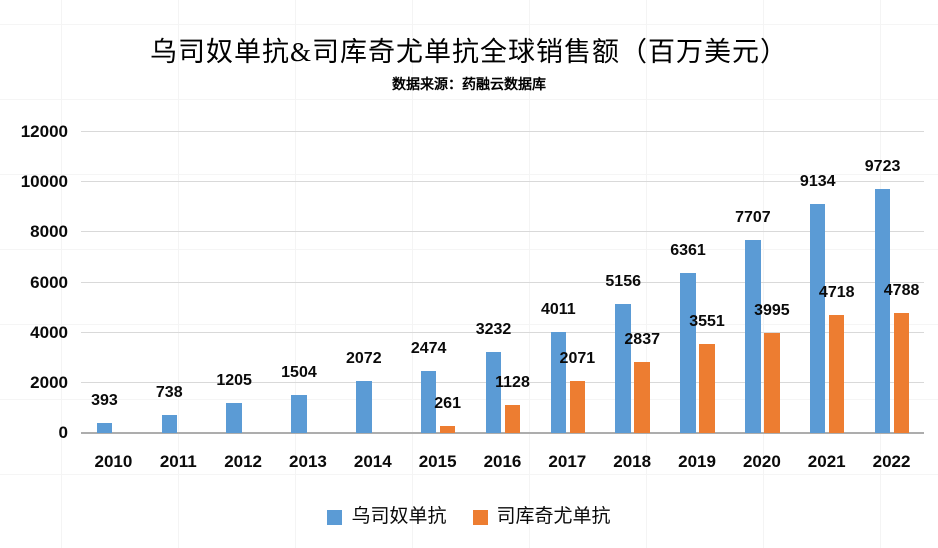  I want to click on bar-data-label: 1205, so click(234, 380).